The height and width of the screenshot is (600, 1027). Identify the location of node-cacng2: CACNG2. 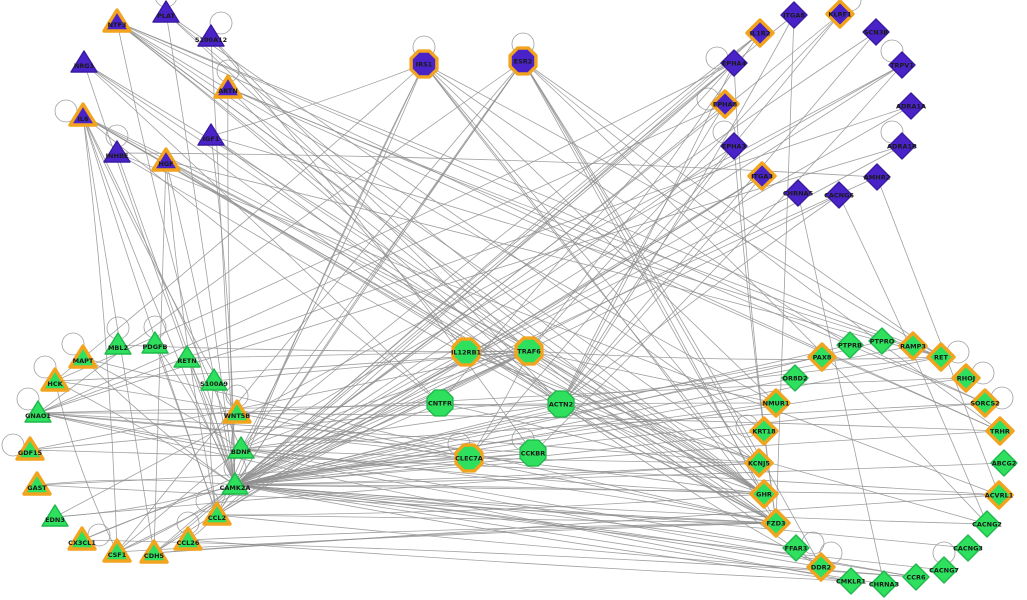
(987, 524).